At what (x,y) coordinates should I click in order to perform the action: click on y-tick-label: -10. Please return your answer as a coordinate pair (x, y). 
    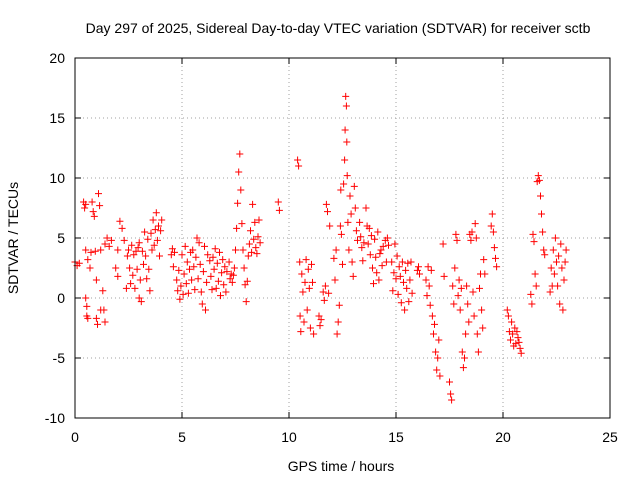
    Looking at the image, I should click on (55, 418).